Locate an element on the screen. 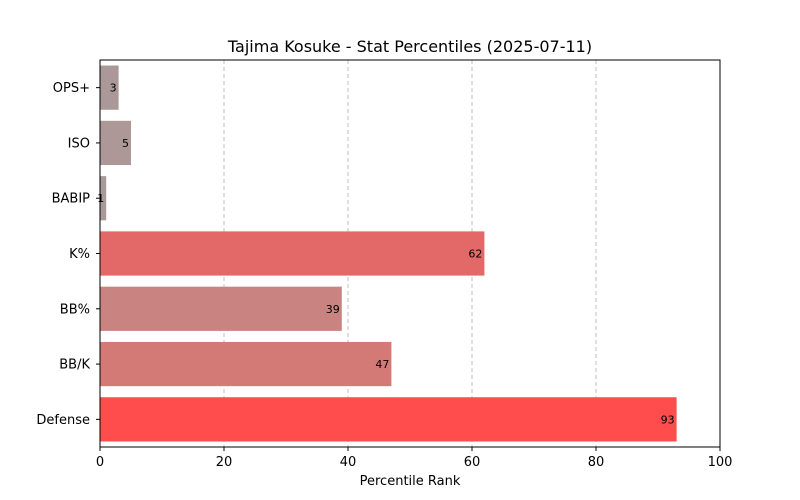  bar-value-label: 5 is located at coordinates (125, 143).